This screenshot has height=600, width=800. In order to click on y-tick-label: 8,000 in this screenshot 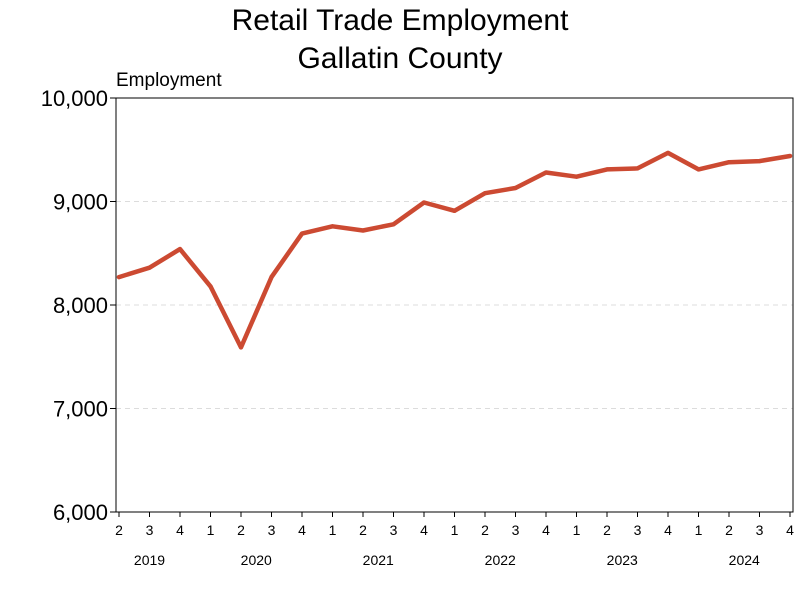, I will do `click(80, 305)`.